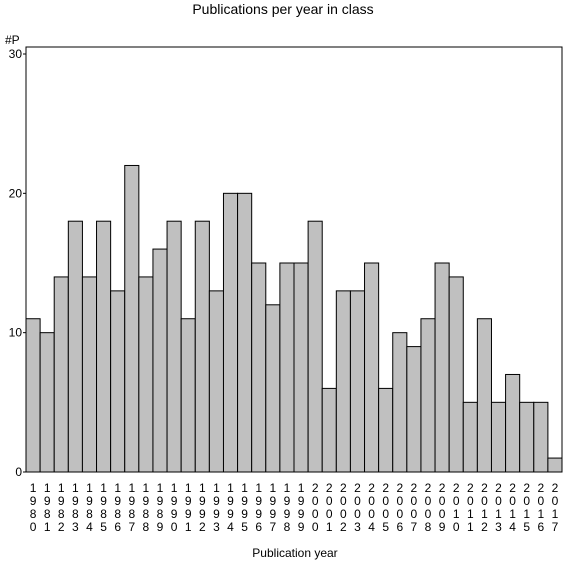  I want to click on bar-1996, so click(259, 367).